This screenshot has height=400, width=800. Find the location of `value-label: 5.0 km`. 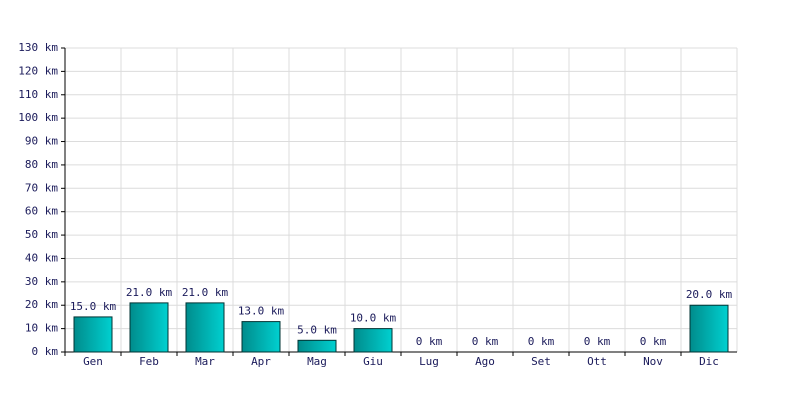

value-label: 5.0 km is located at coordinates (317, 329).